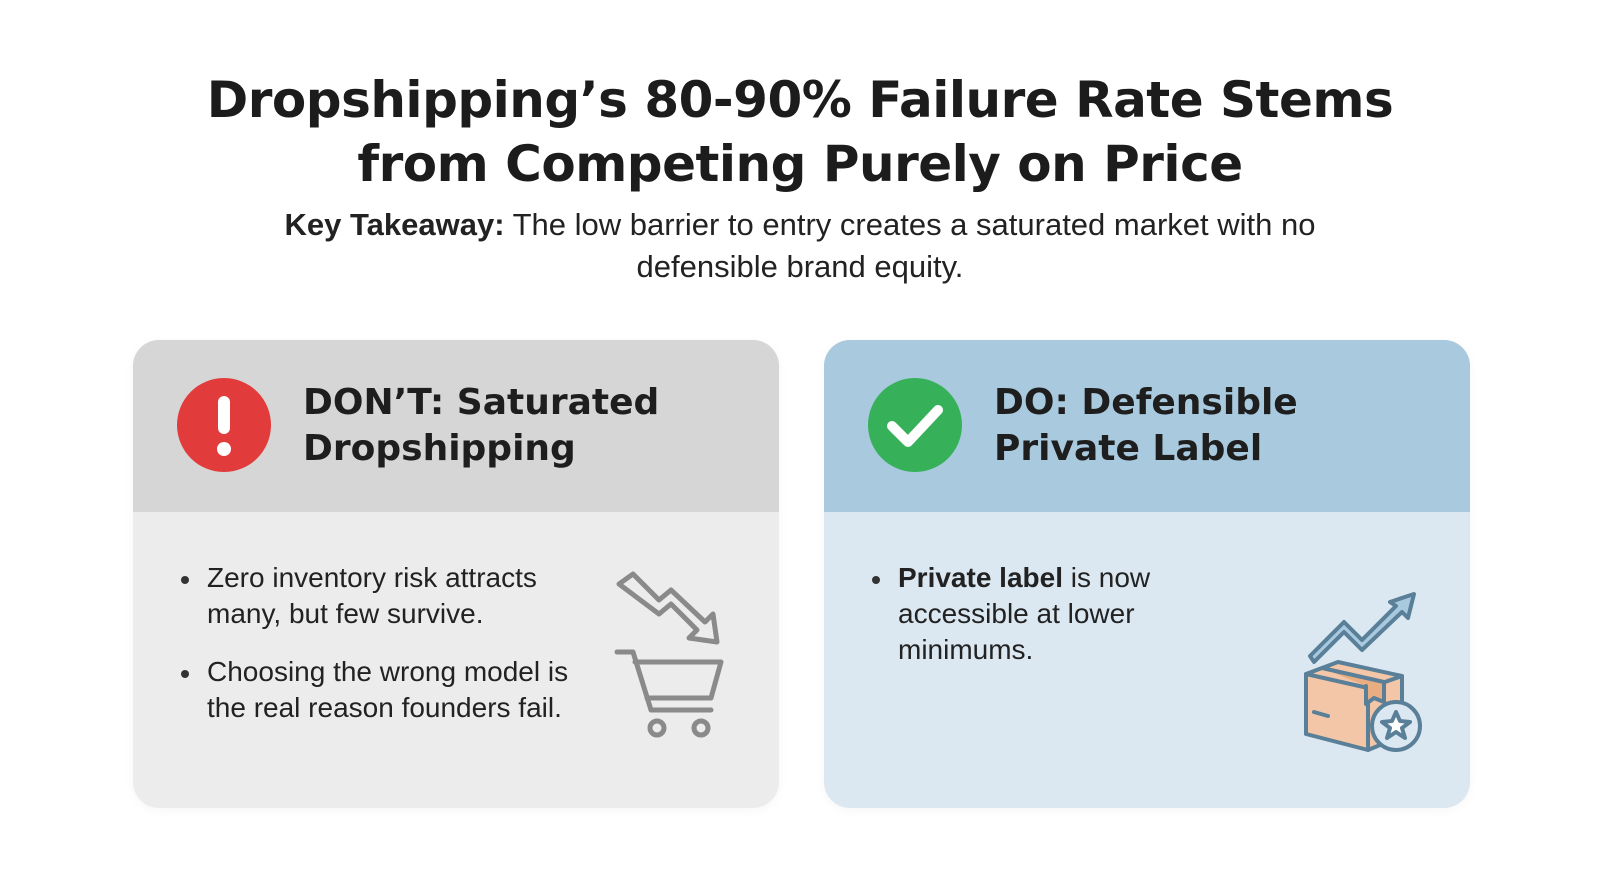 Image resolution: width=1600 pixels, height=893 pixels. I want to click on dont-card-title: DON’T: Saturated Dropshipping, so click(523, 426).